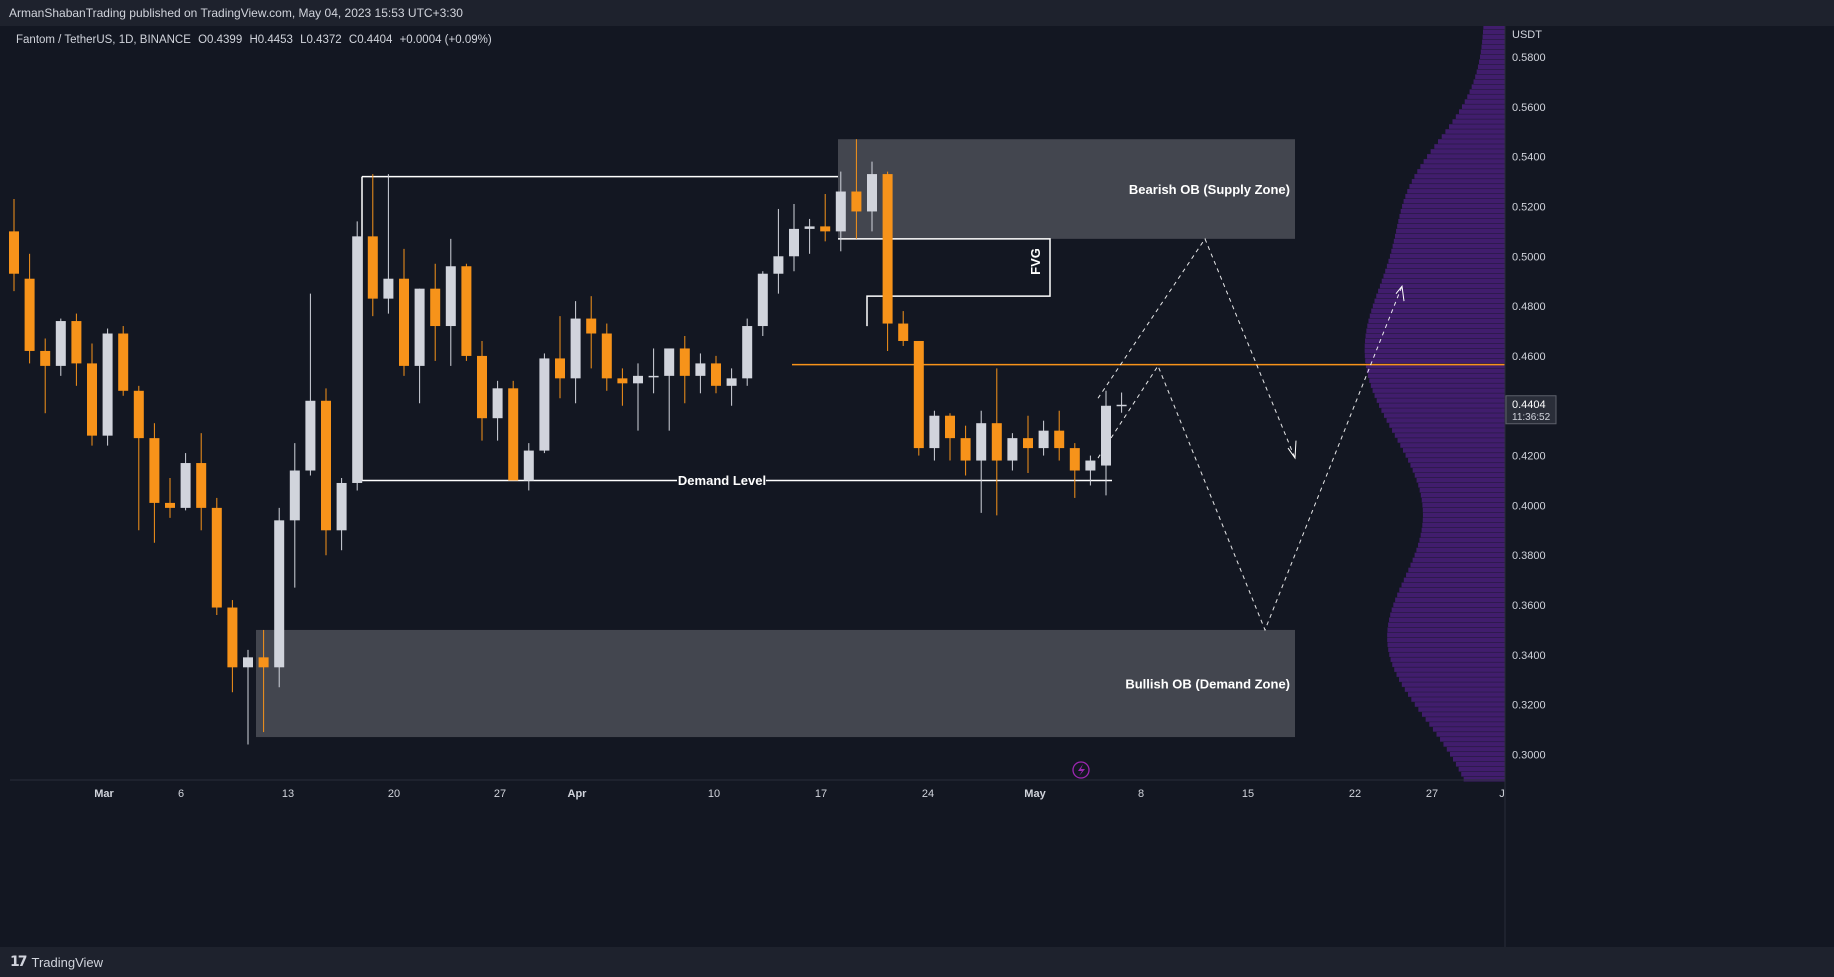 The height and width of the screenshot is (977, 1834). What do you see at coordinates (271, 40) in the screenshot?
I see `legend-high: H0.4453` at bounding box center [271, 40].